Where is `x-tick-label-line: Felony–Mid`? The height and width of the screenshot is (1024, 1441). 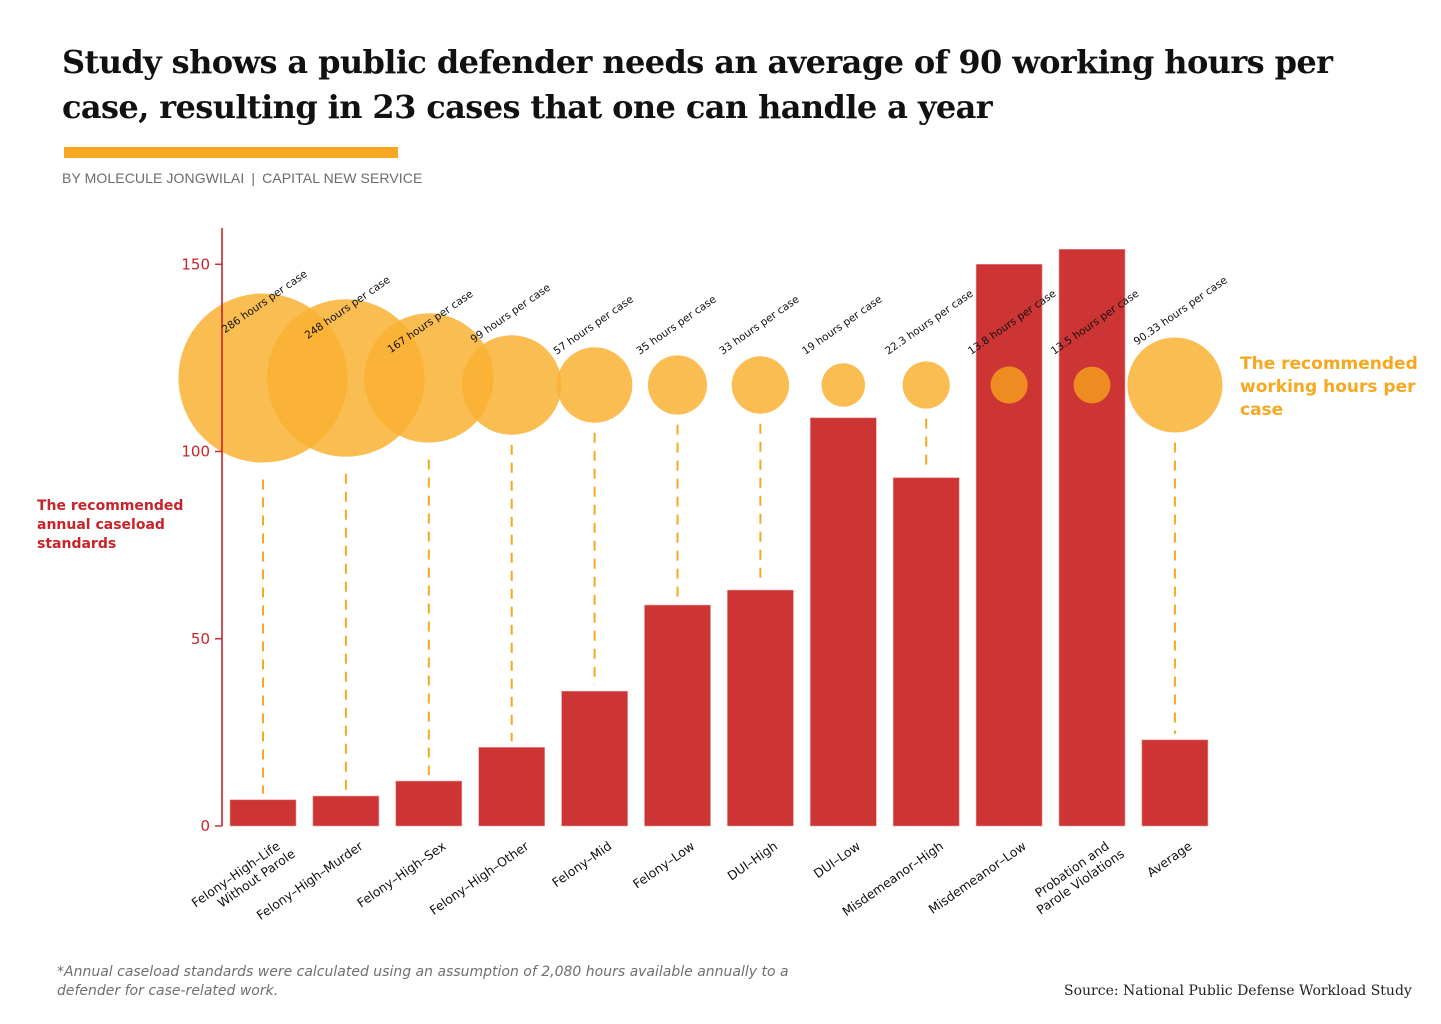
x-tick-label-line: Felony–Mid is located at coordinates (581, 864).